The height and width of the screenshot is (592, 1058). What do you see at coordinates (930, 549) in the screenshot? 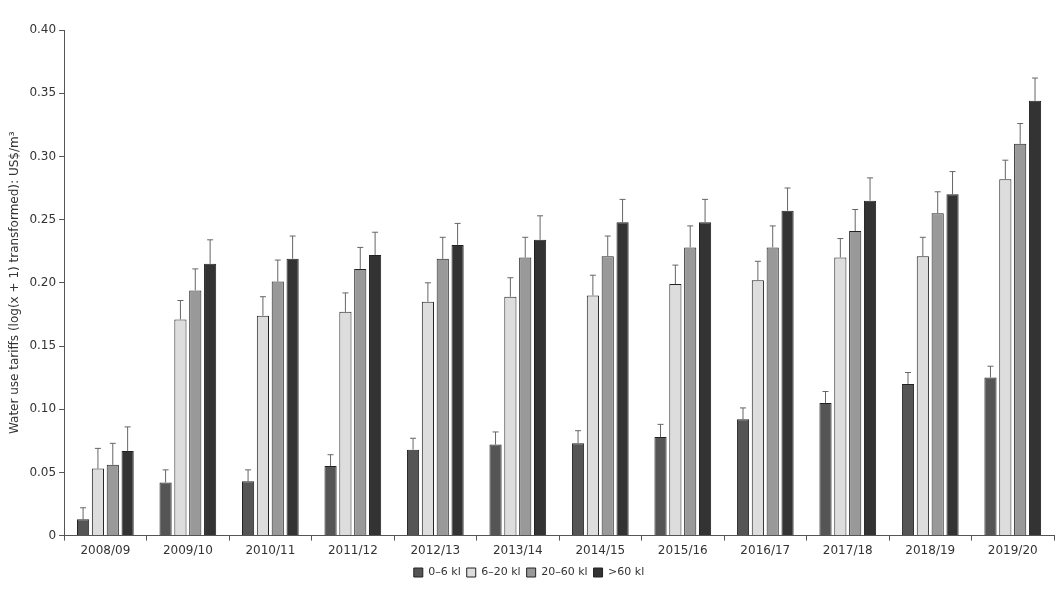
I see `x-tick-label: 2018/19` at bounding box center [930, 549].